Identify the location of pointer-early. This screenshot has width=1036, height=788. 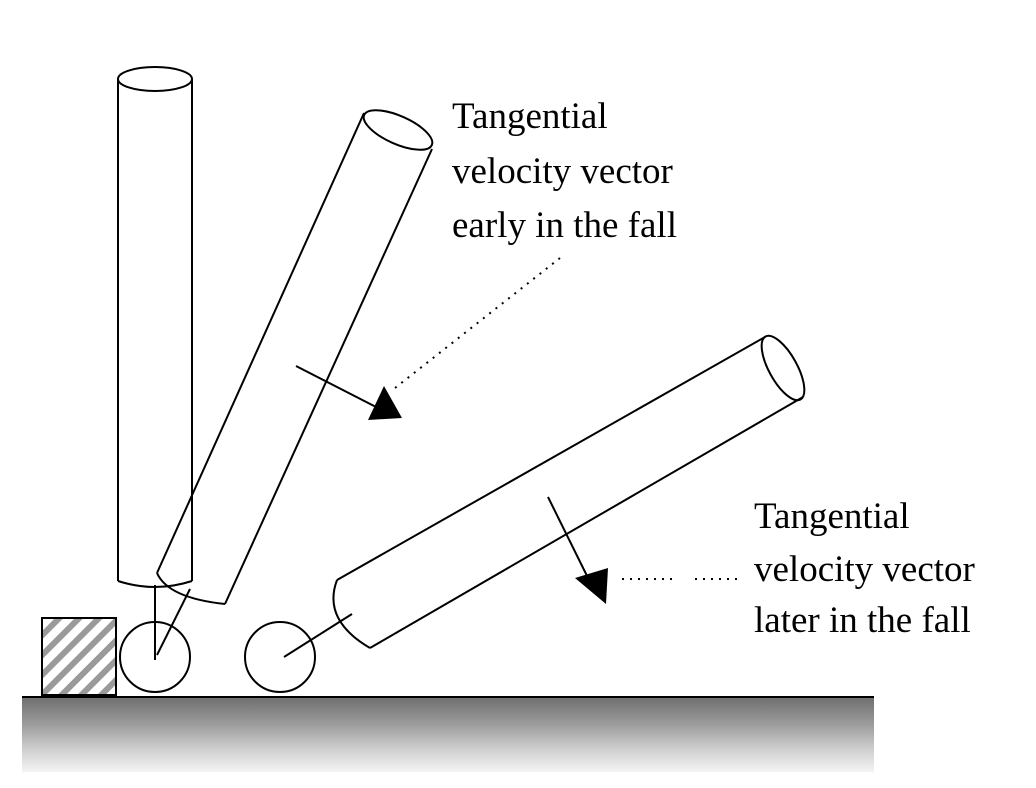
(477, 323).